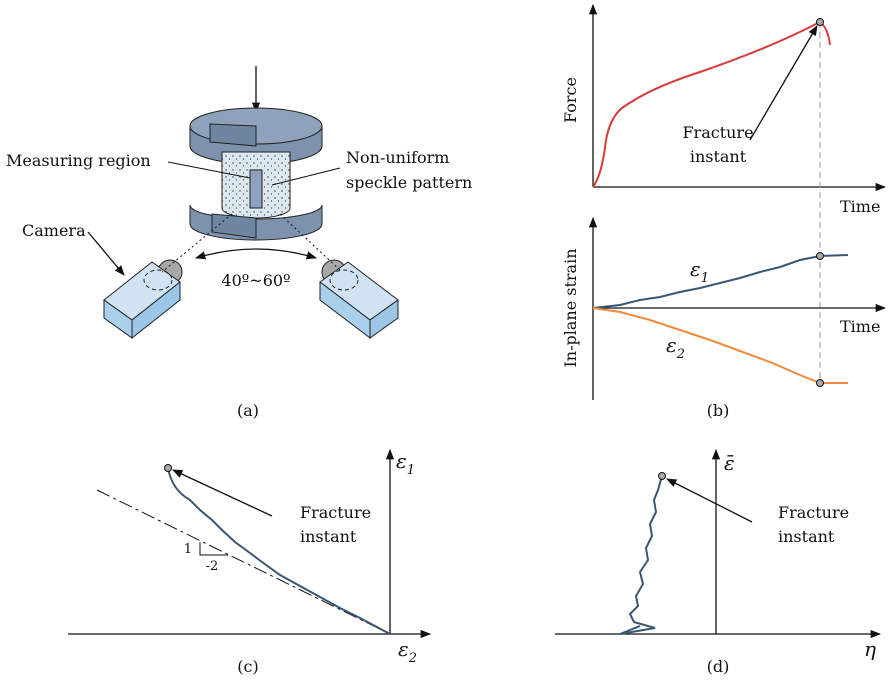 This screenshot has width=889, height=688. I want to click on eps1-curve, so click(720, 281).